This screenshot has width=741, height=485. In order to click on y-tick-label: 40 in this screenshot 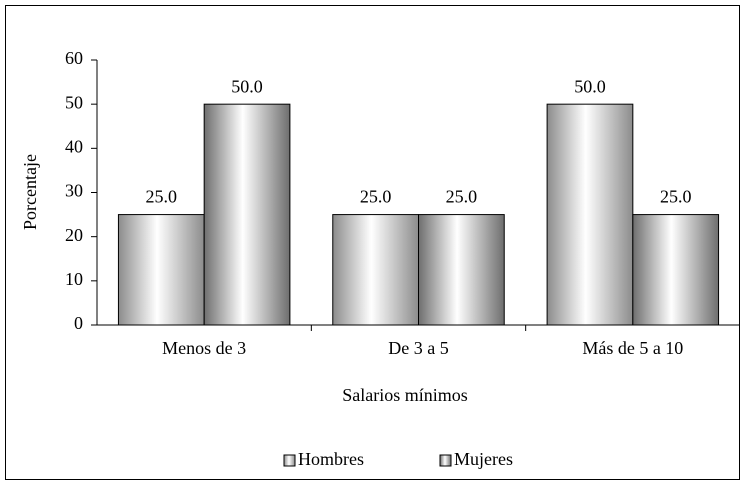, I will do `click(74, 146)`.